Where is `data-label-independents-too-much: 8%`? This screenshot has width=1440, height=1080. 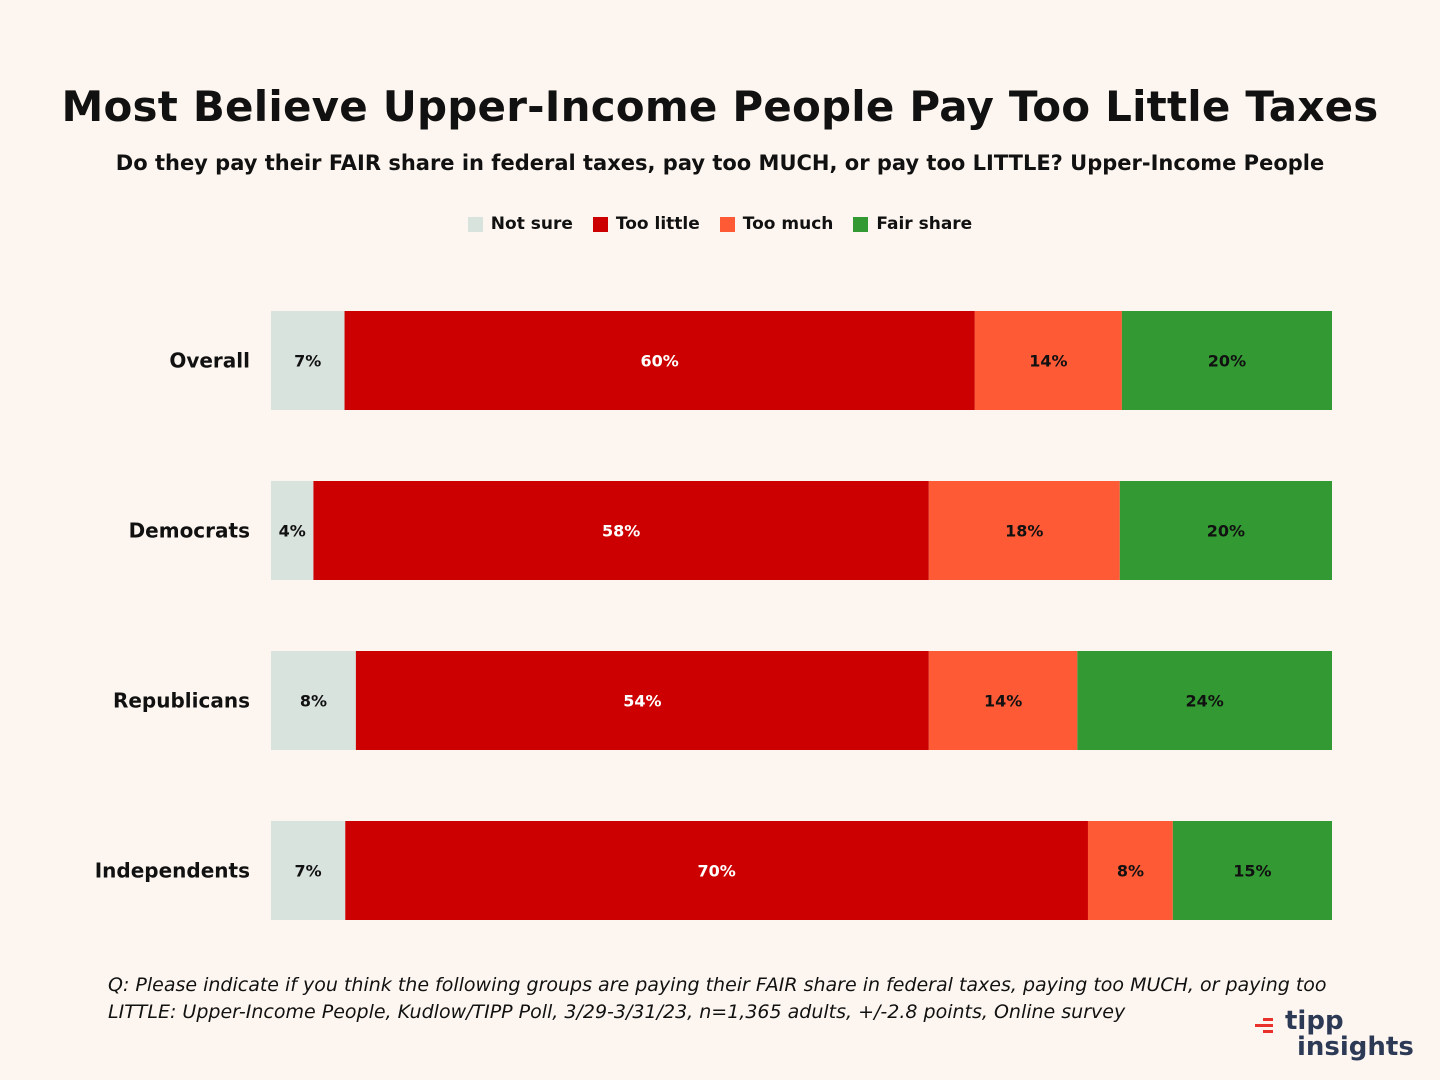 data-label-independents-too-much: 8% is located at coordinates (1130, 871).